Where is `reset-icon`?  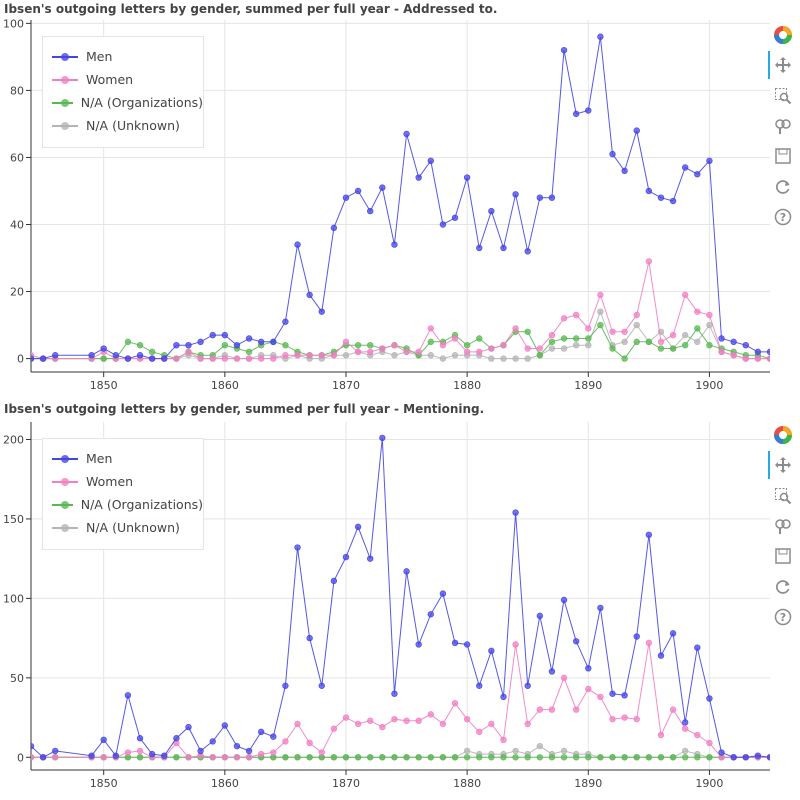
reset-icon is located at coordinates (783, 587).